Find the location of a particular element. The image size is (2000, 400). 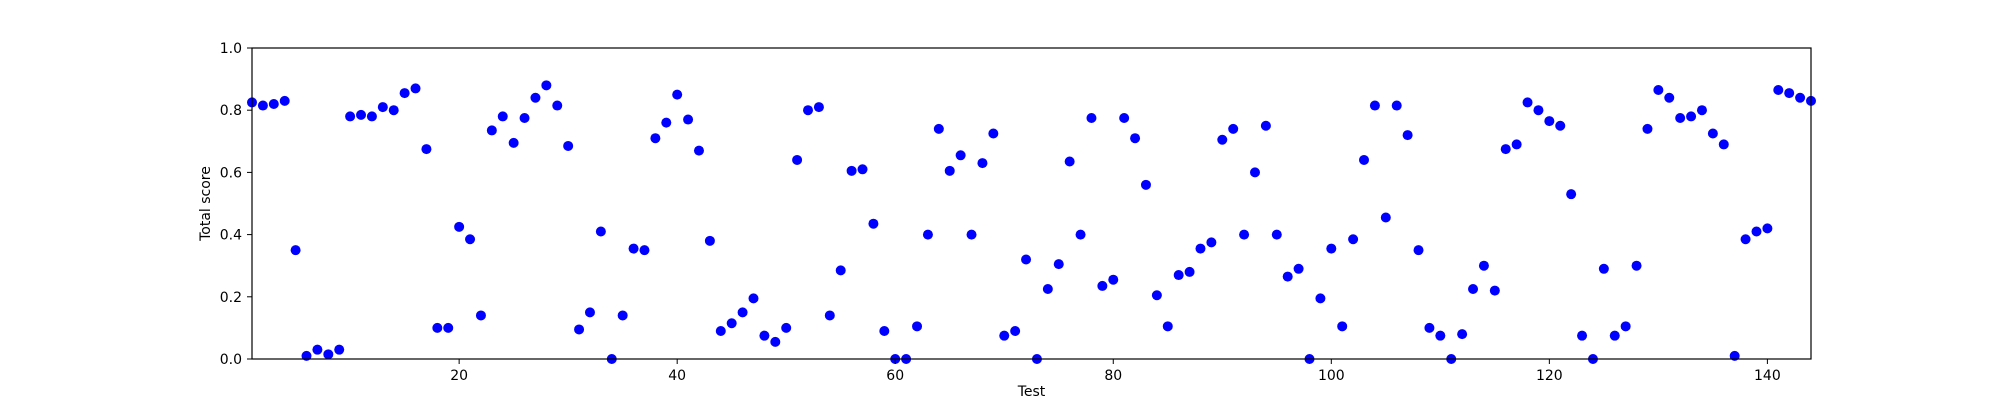

x-tick-label: 100 is located at coordinates (1331, 376).